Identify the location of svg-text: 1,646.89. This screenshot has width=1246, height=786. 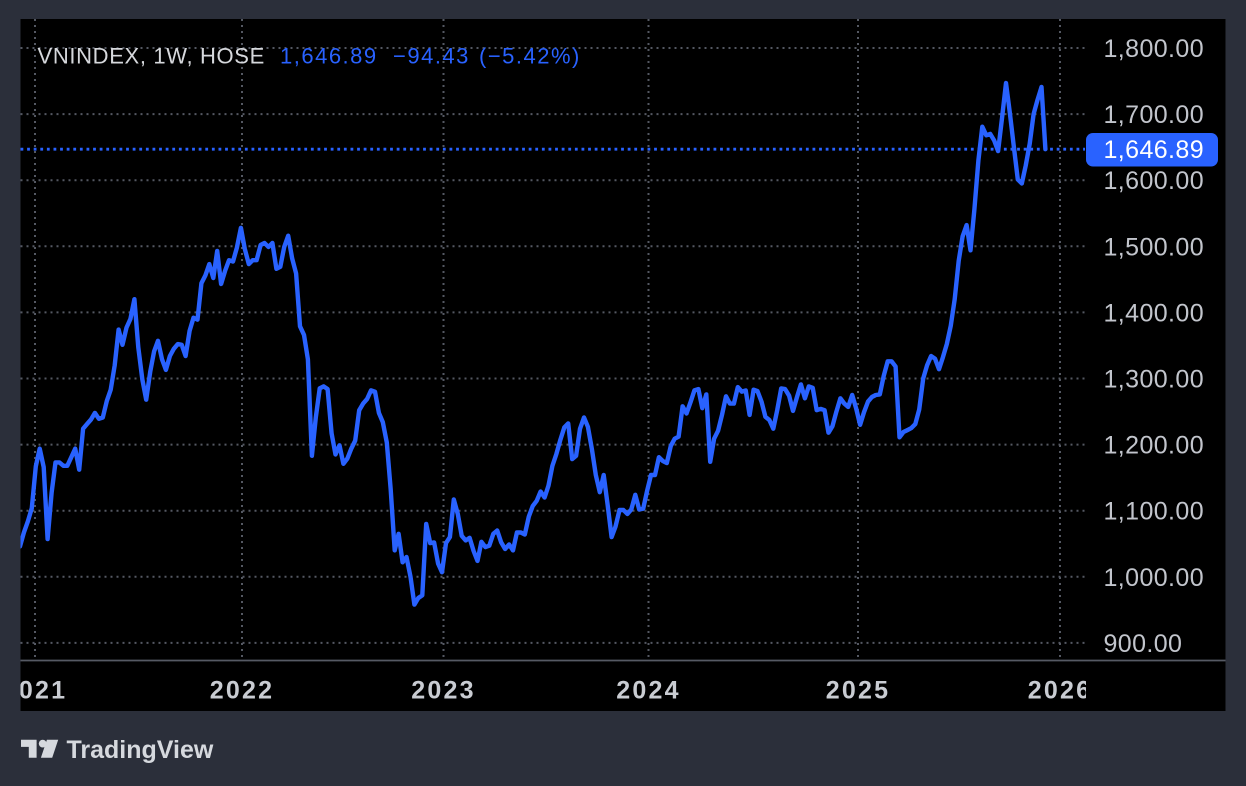
(1154, 150).